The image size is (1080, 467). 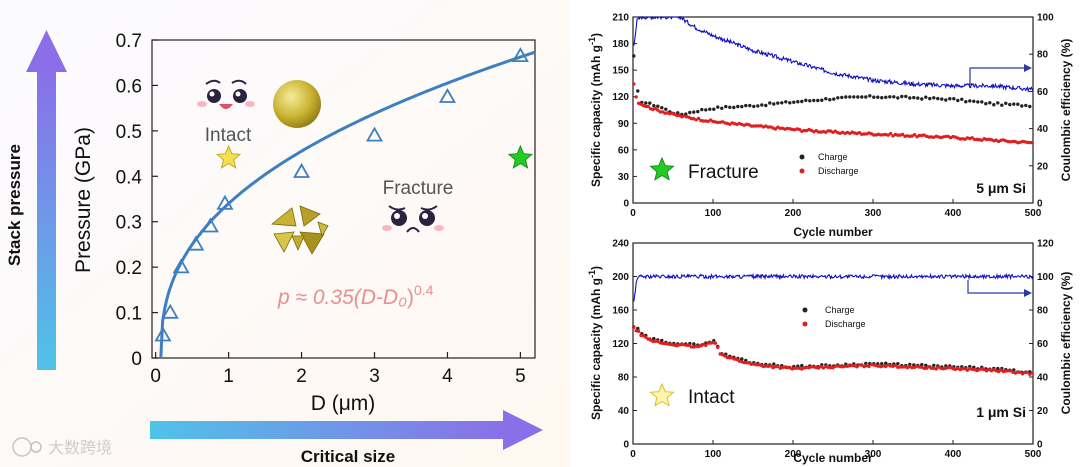 What do you see at coordinates (1043, 378) in the screenshot?
I see `y-right-tick-label: 40` at bounding box center [1043, 378].